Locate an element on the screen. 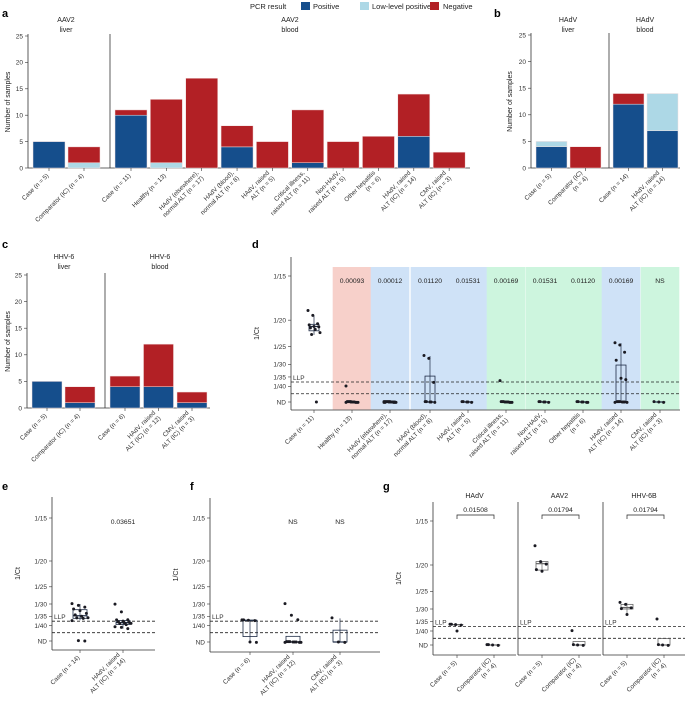  panel-label: f is located at coordinates (192, 487).